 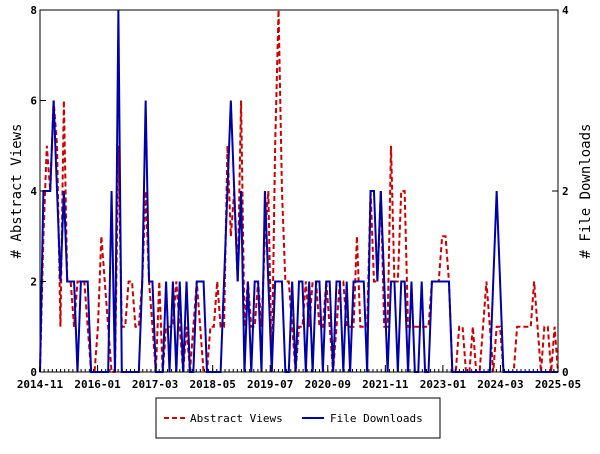 I want to click on x-tick-label: 2014-11, so click(x=40, y=384).